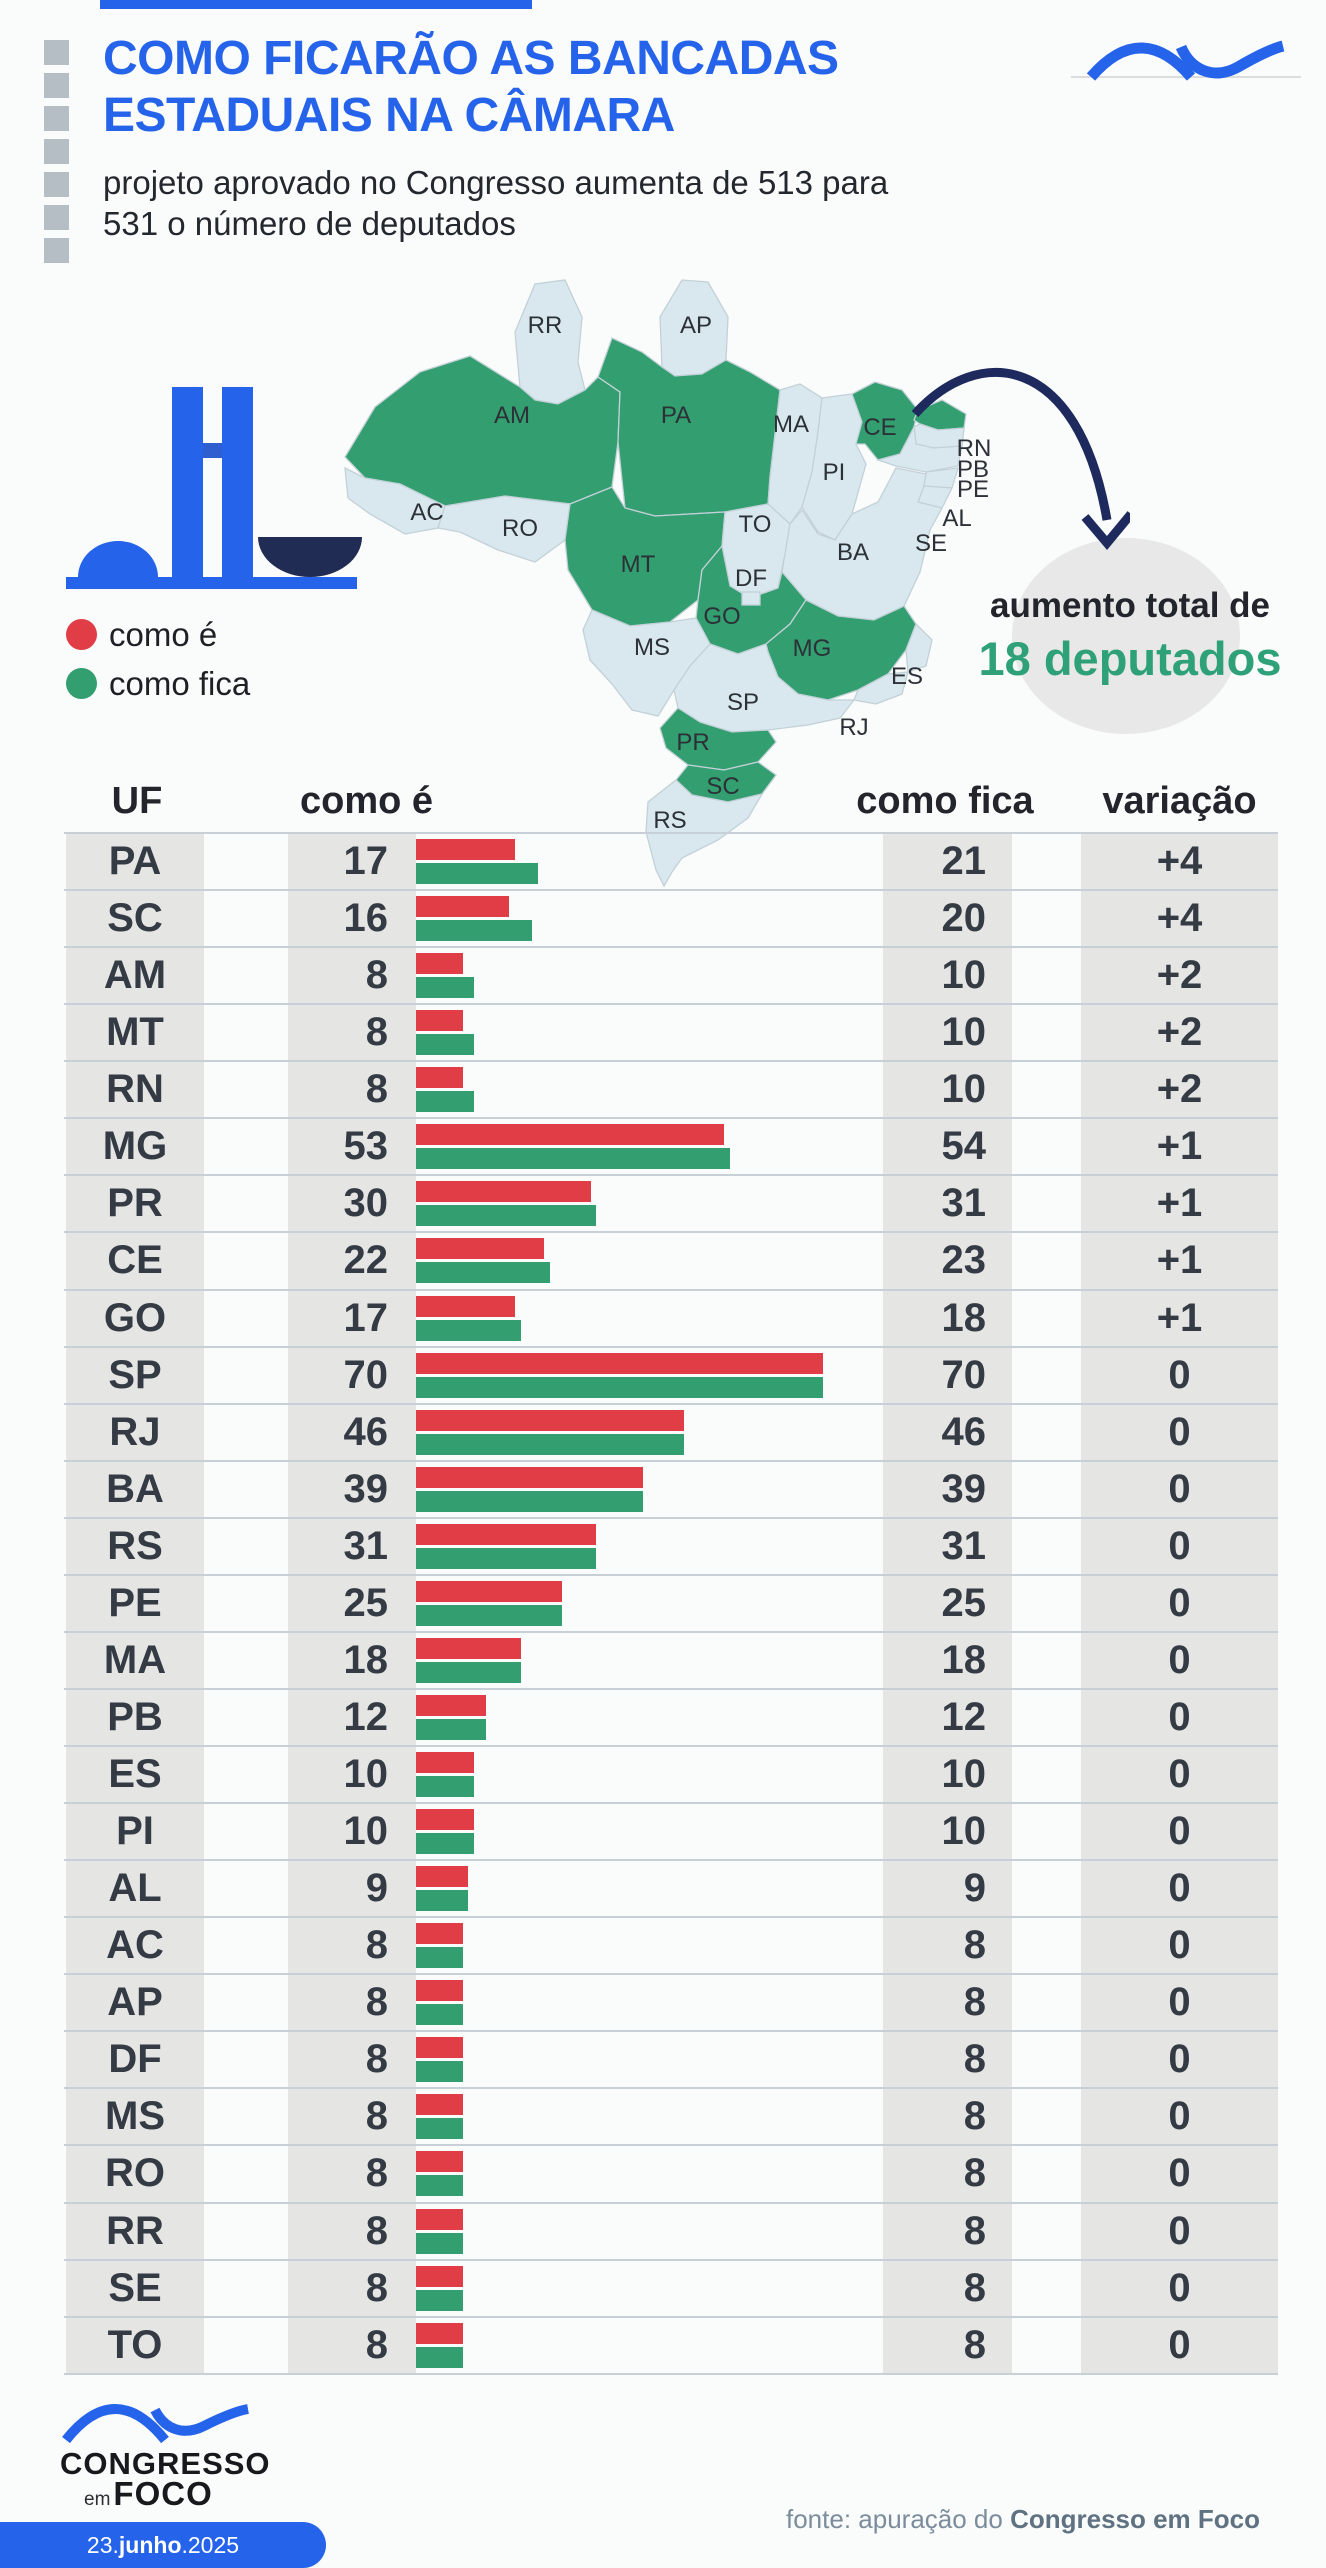 Image resolution: width=1326 pixels, height=2568 pixels. I want to click on map-state-label-RO: RO, so click(520, 528).